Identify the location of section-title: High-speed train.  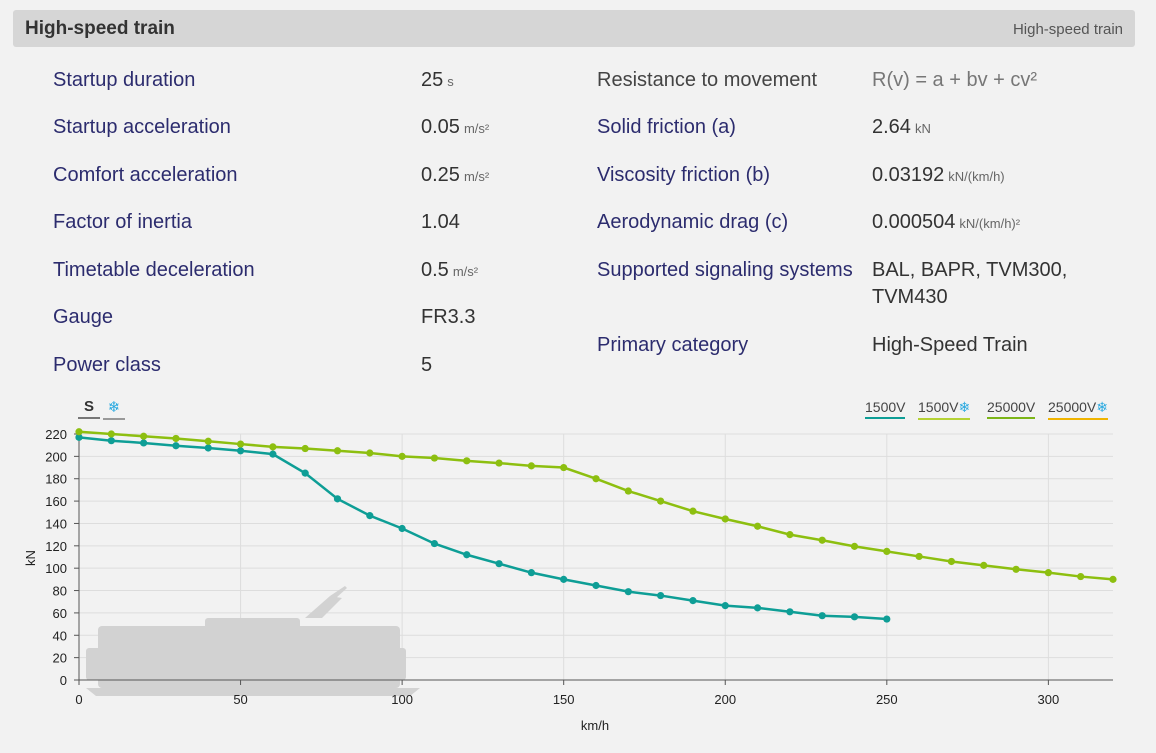
(100, 28).